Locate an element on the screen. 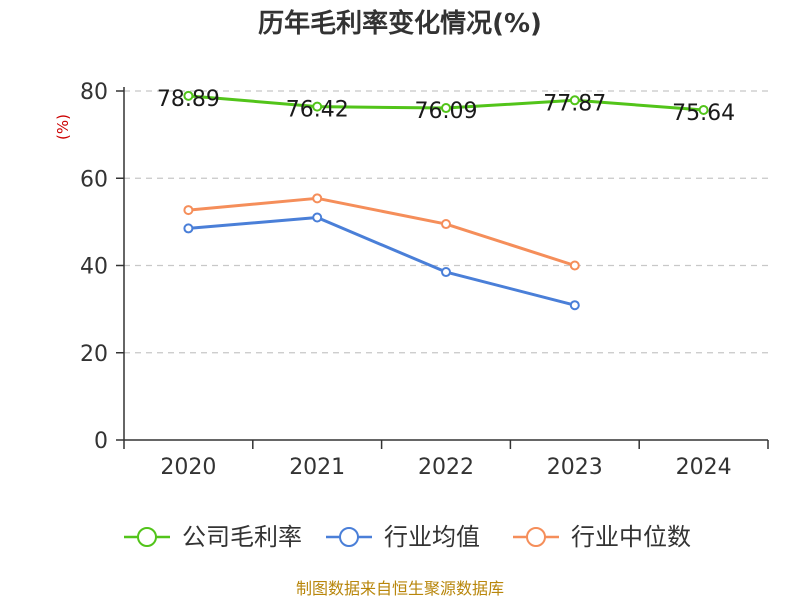  x-tick-label: 2021 is located at coordinates (317, 467).